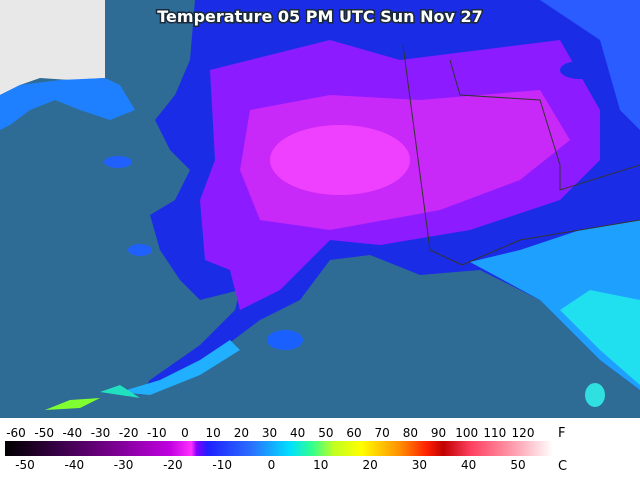 The height and width of the screenshot is (480, 640). What do you see at coordinates (523, 433) in the screenshot?
I see `fahrenheit-tick-label: 120` at bounding box center [523, 433].